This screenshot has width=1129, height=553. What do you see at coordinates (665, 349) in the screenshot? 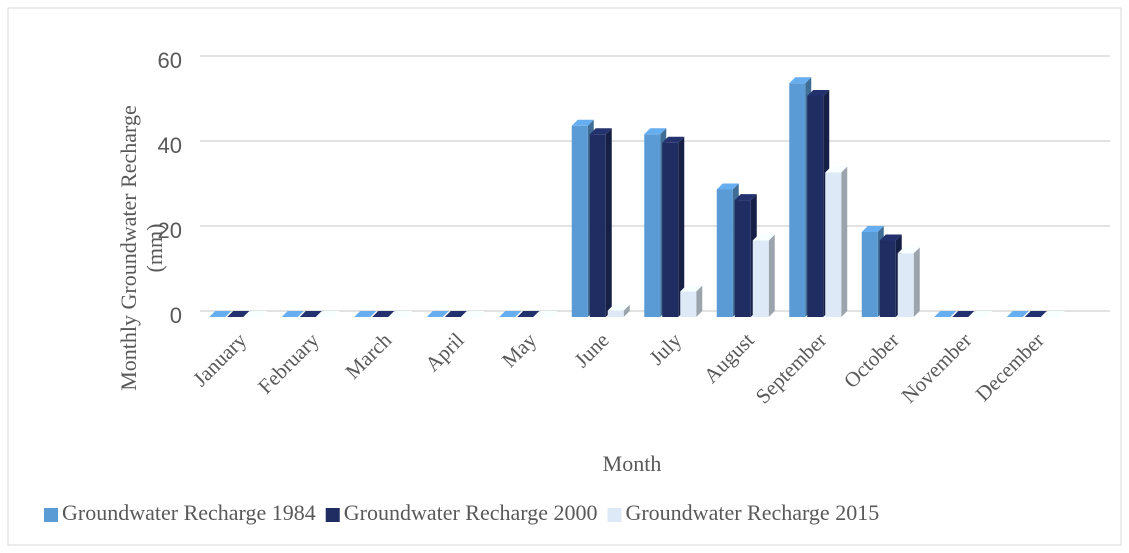
I see `x-tick-label: July` at bounding box center [665, 349].